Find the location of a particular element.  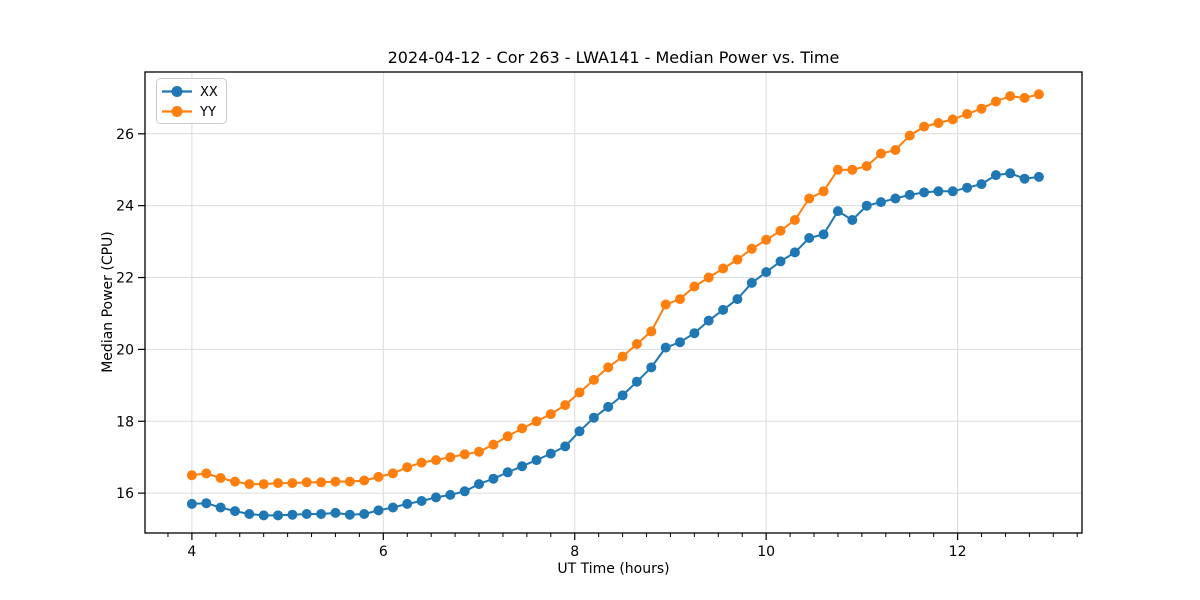

x-axis-label: UT Time (hours) is located at coordinates (613, 569).